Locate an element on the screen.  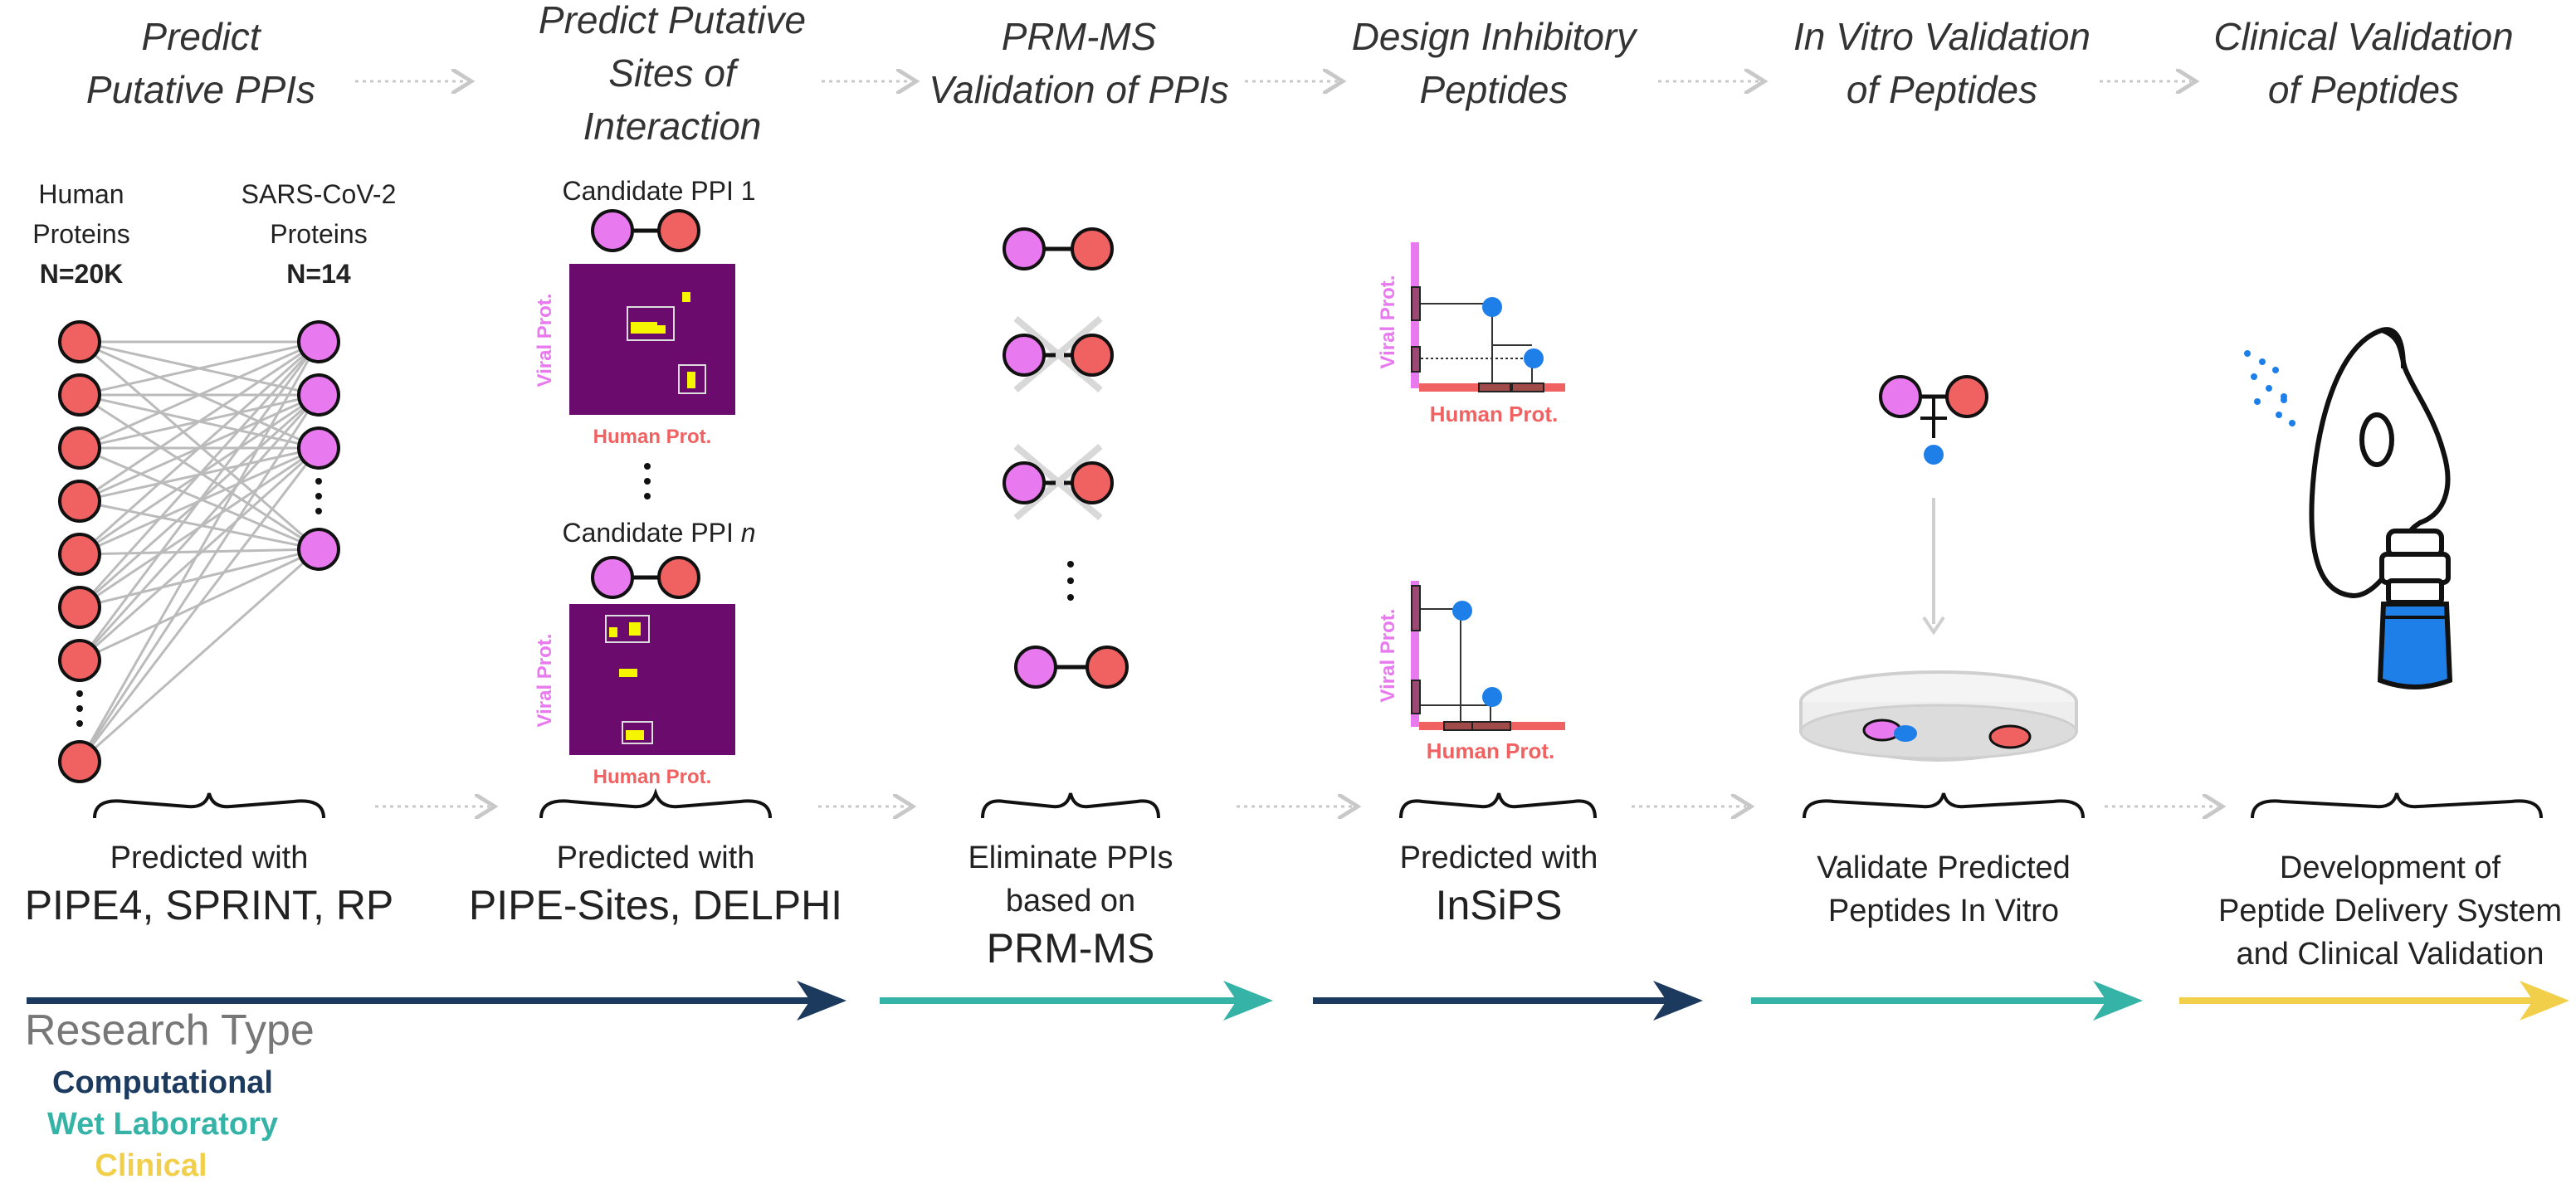
interaction-matrix-1: Viral Prot. Human Prot. is located at coordinates (634, 356).